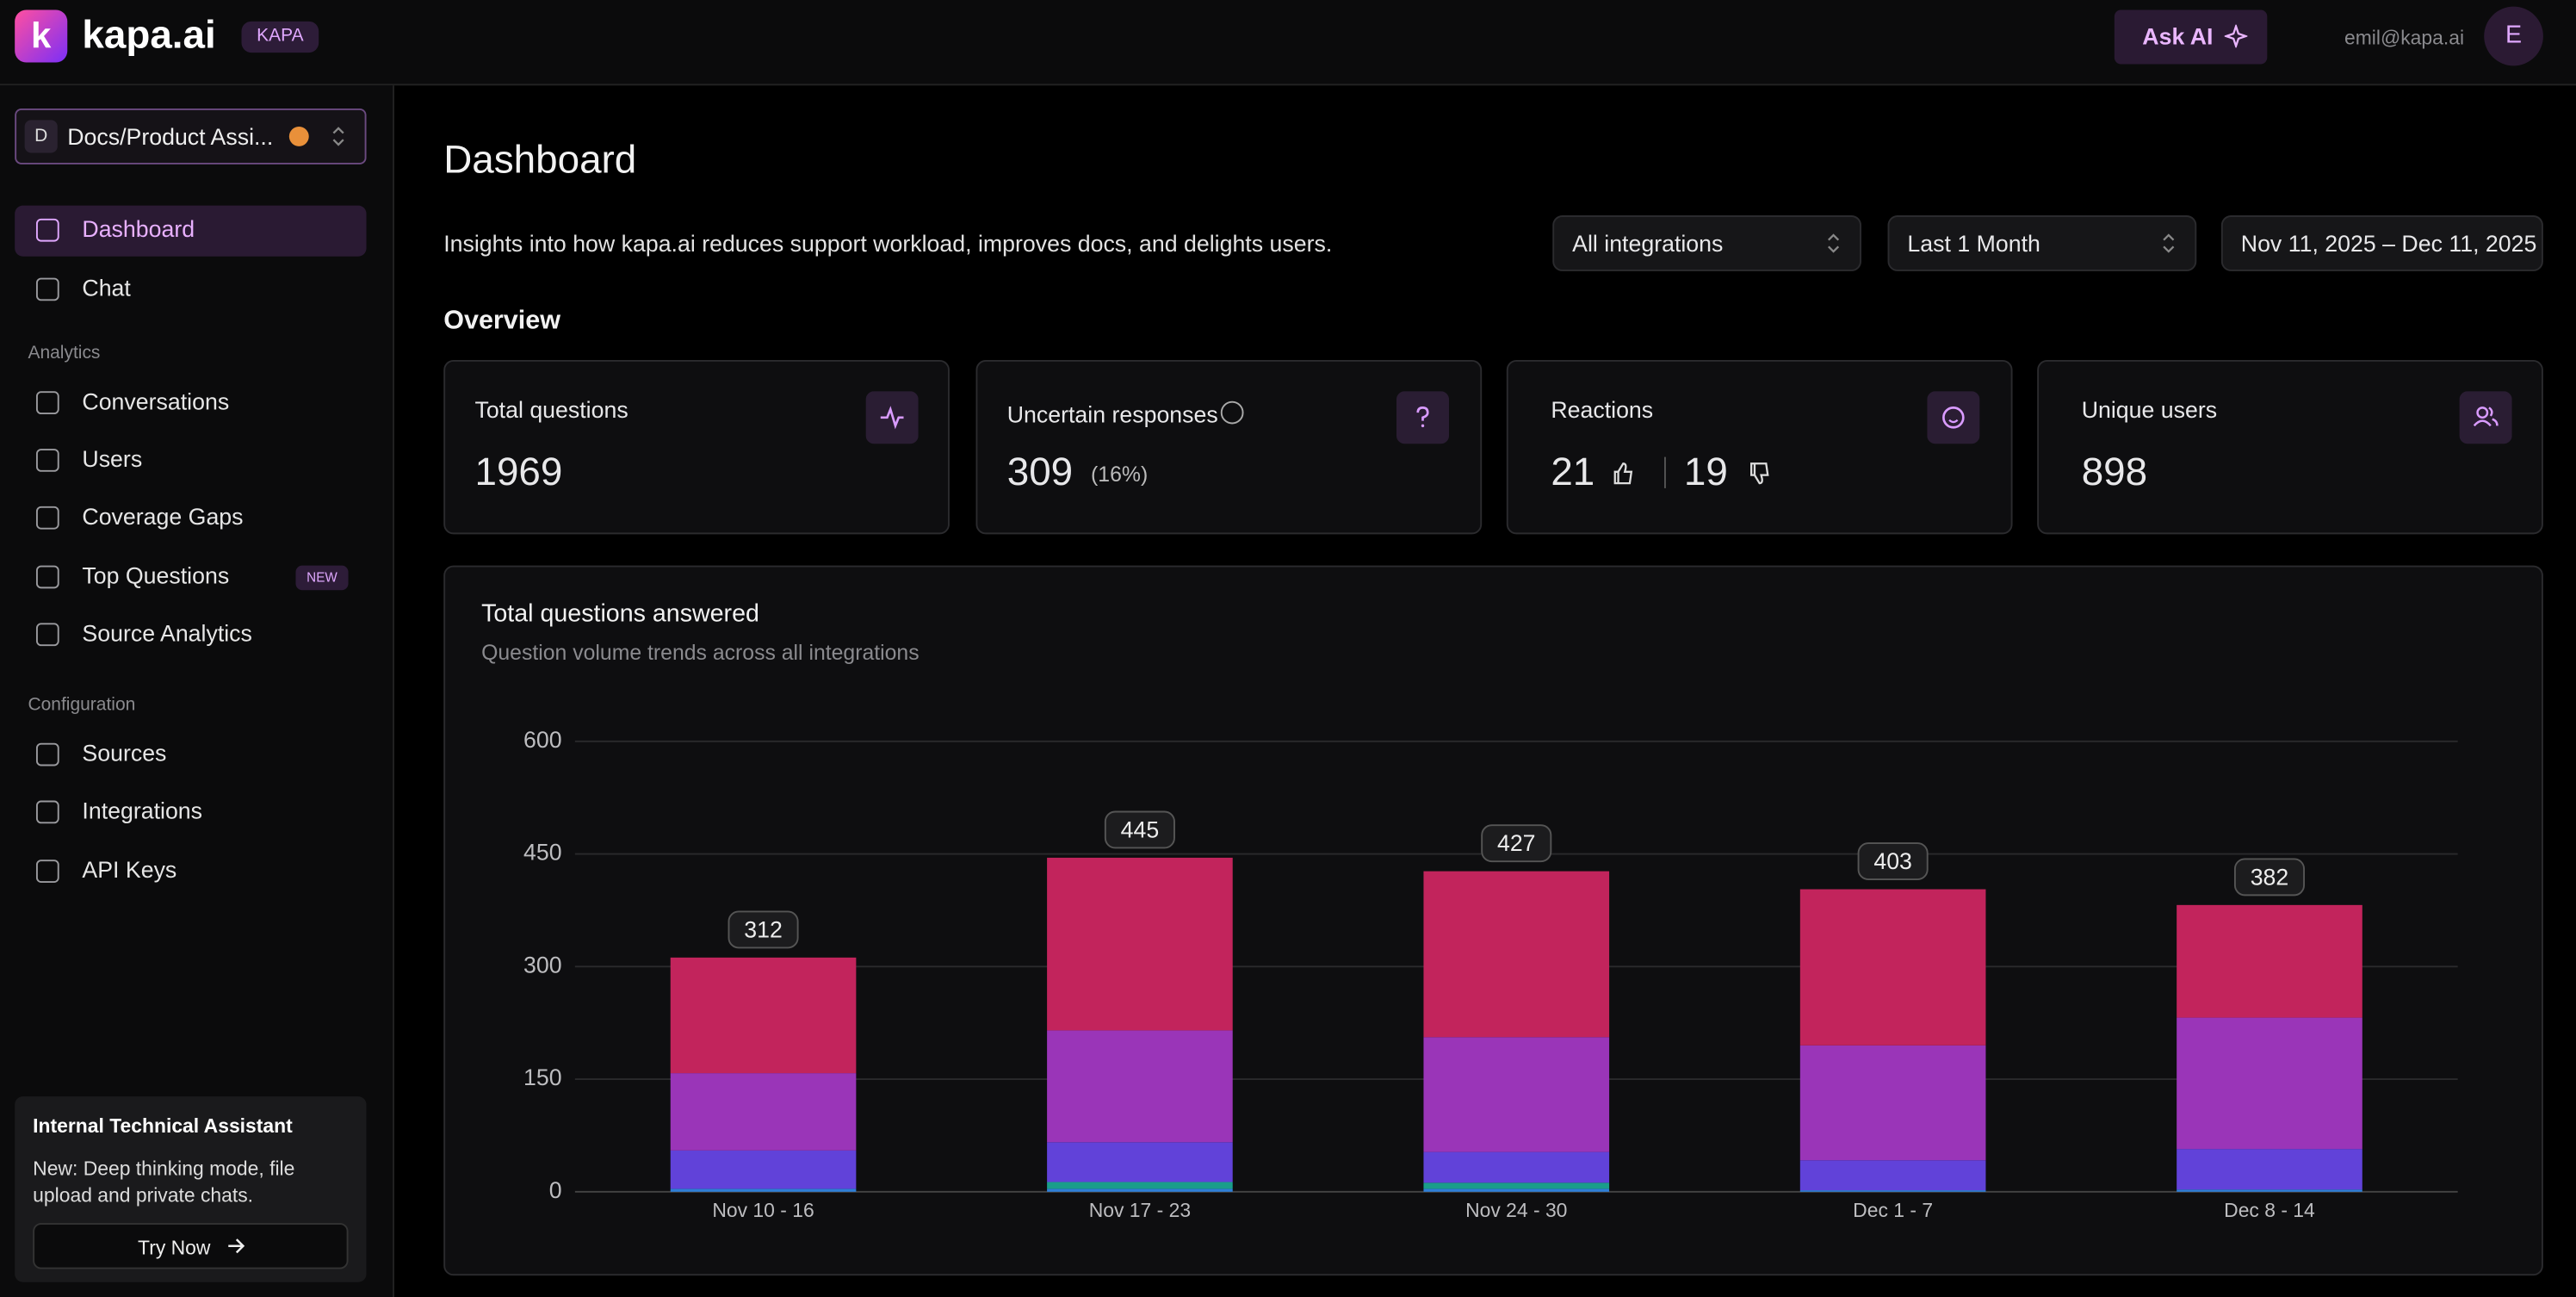 The width and height of the screenshot is (2576, 1297). Describe the element at coordinates (191, 1246) in the screenshot. I see `promo-button: Try Now` at that location.